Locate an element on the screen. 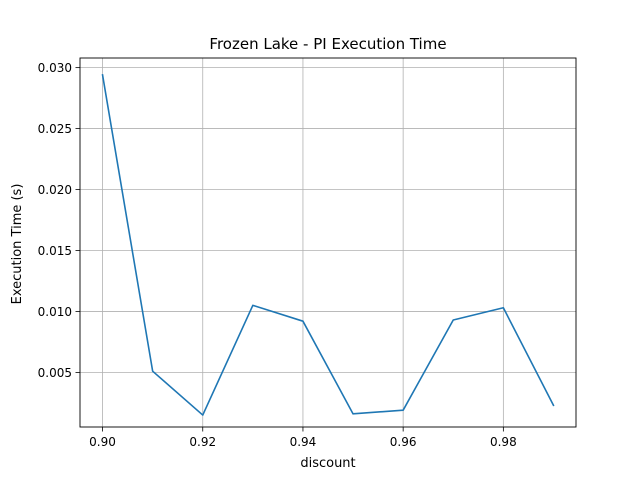 The height and width of the screenshot is (480, 640). y-tick-label: 0.005 is located at coordinates (55, 373).